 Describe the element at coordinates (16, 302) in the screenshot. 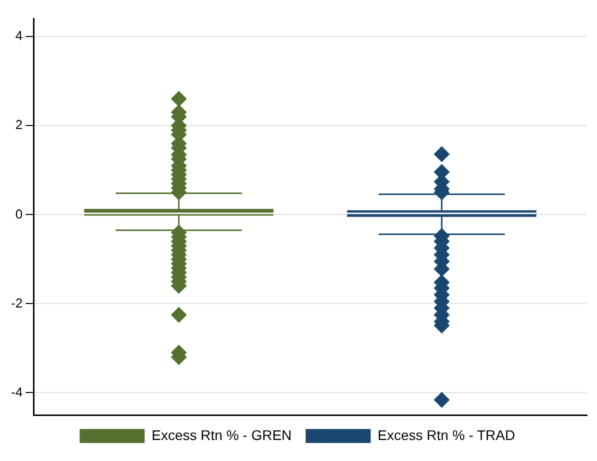

I see `y-tick-label: -2` at that location.